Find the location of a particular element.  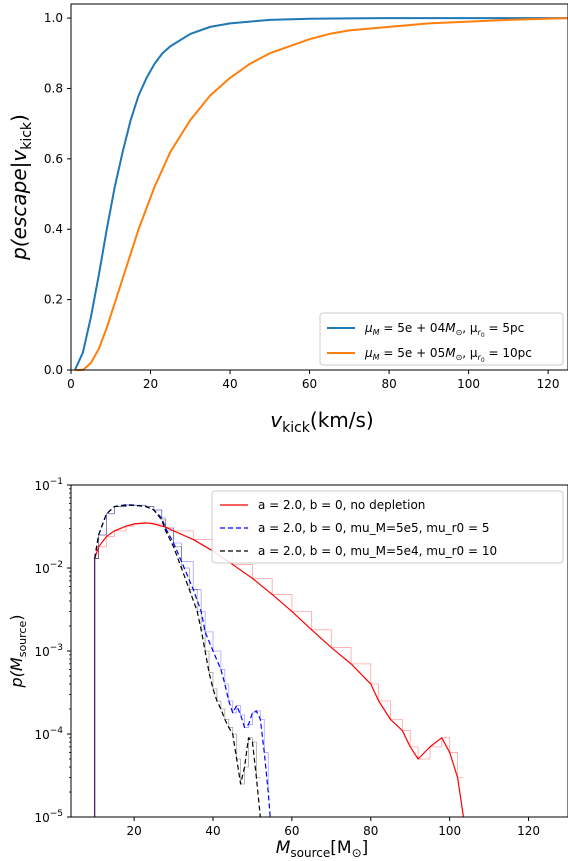

legend-label-series-1: μM = 5e + 04M⊙, μr0 = 5pc is located at coordinates (444, 330).